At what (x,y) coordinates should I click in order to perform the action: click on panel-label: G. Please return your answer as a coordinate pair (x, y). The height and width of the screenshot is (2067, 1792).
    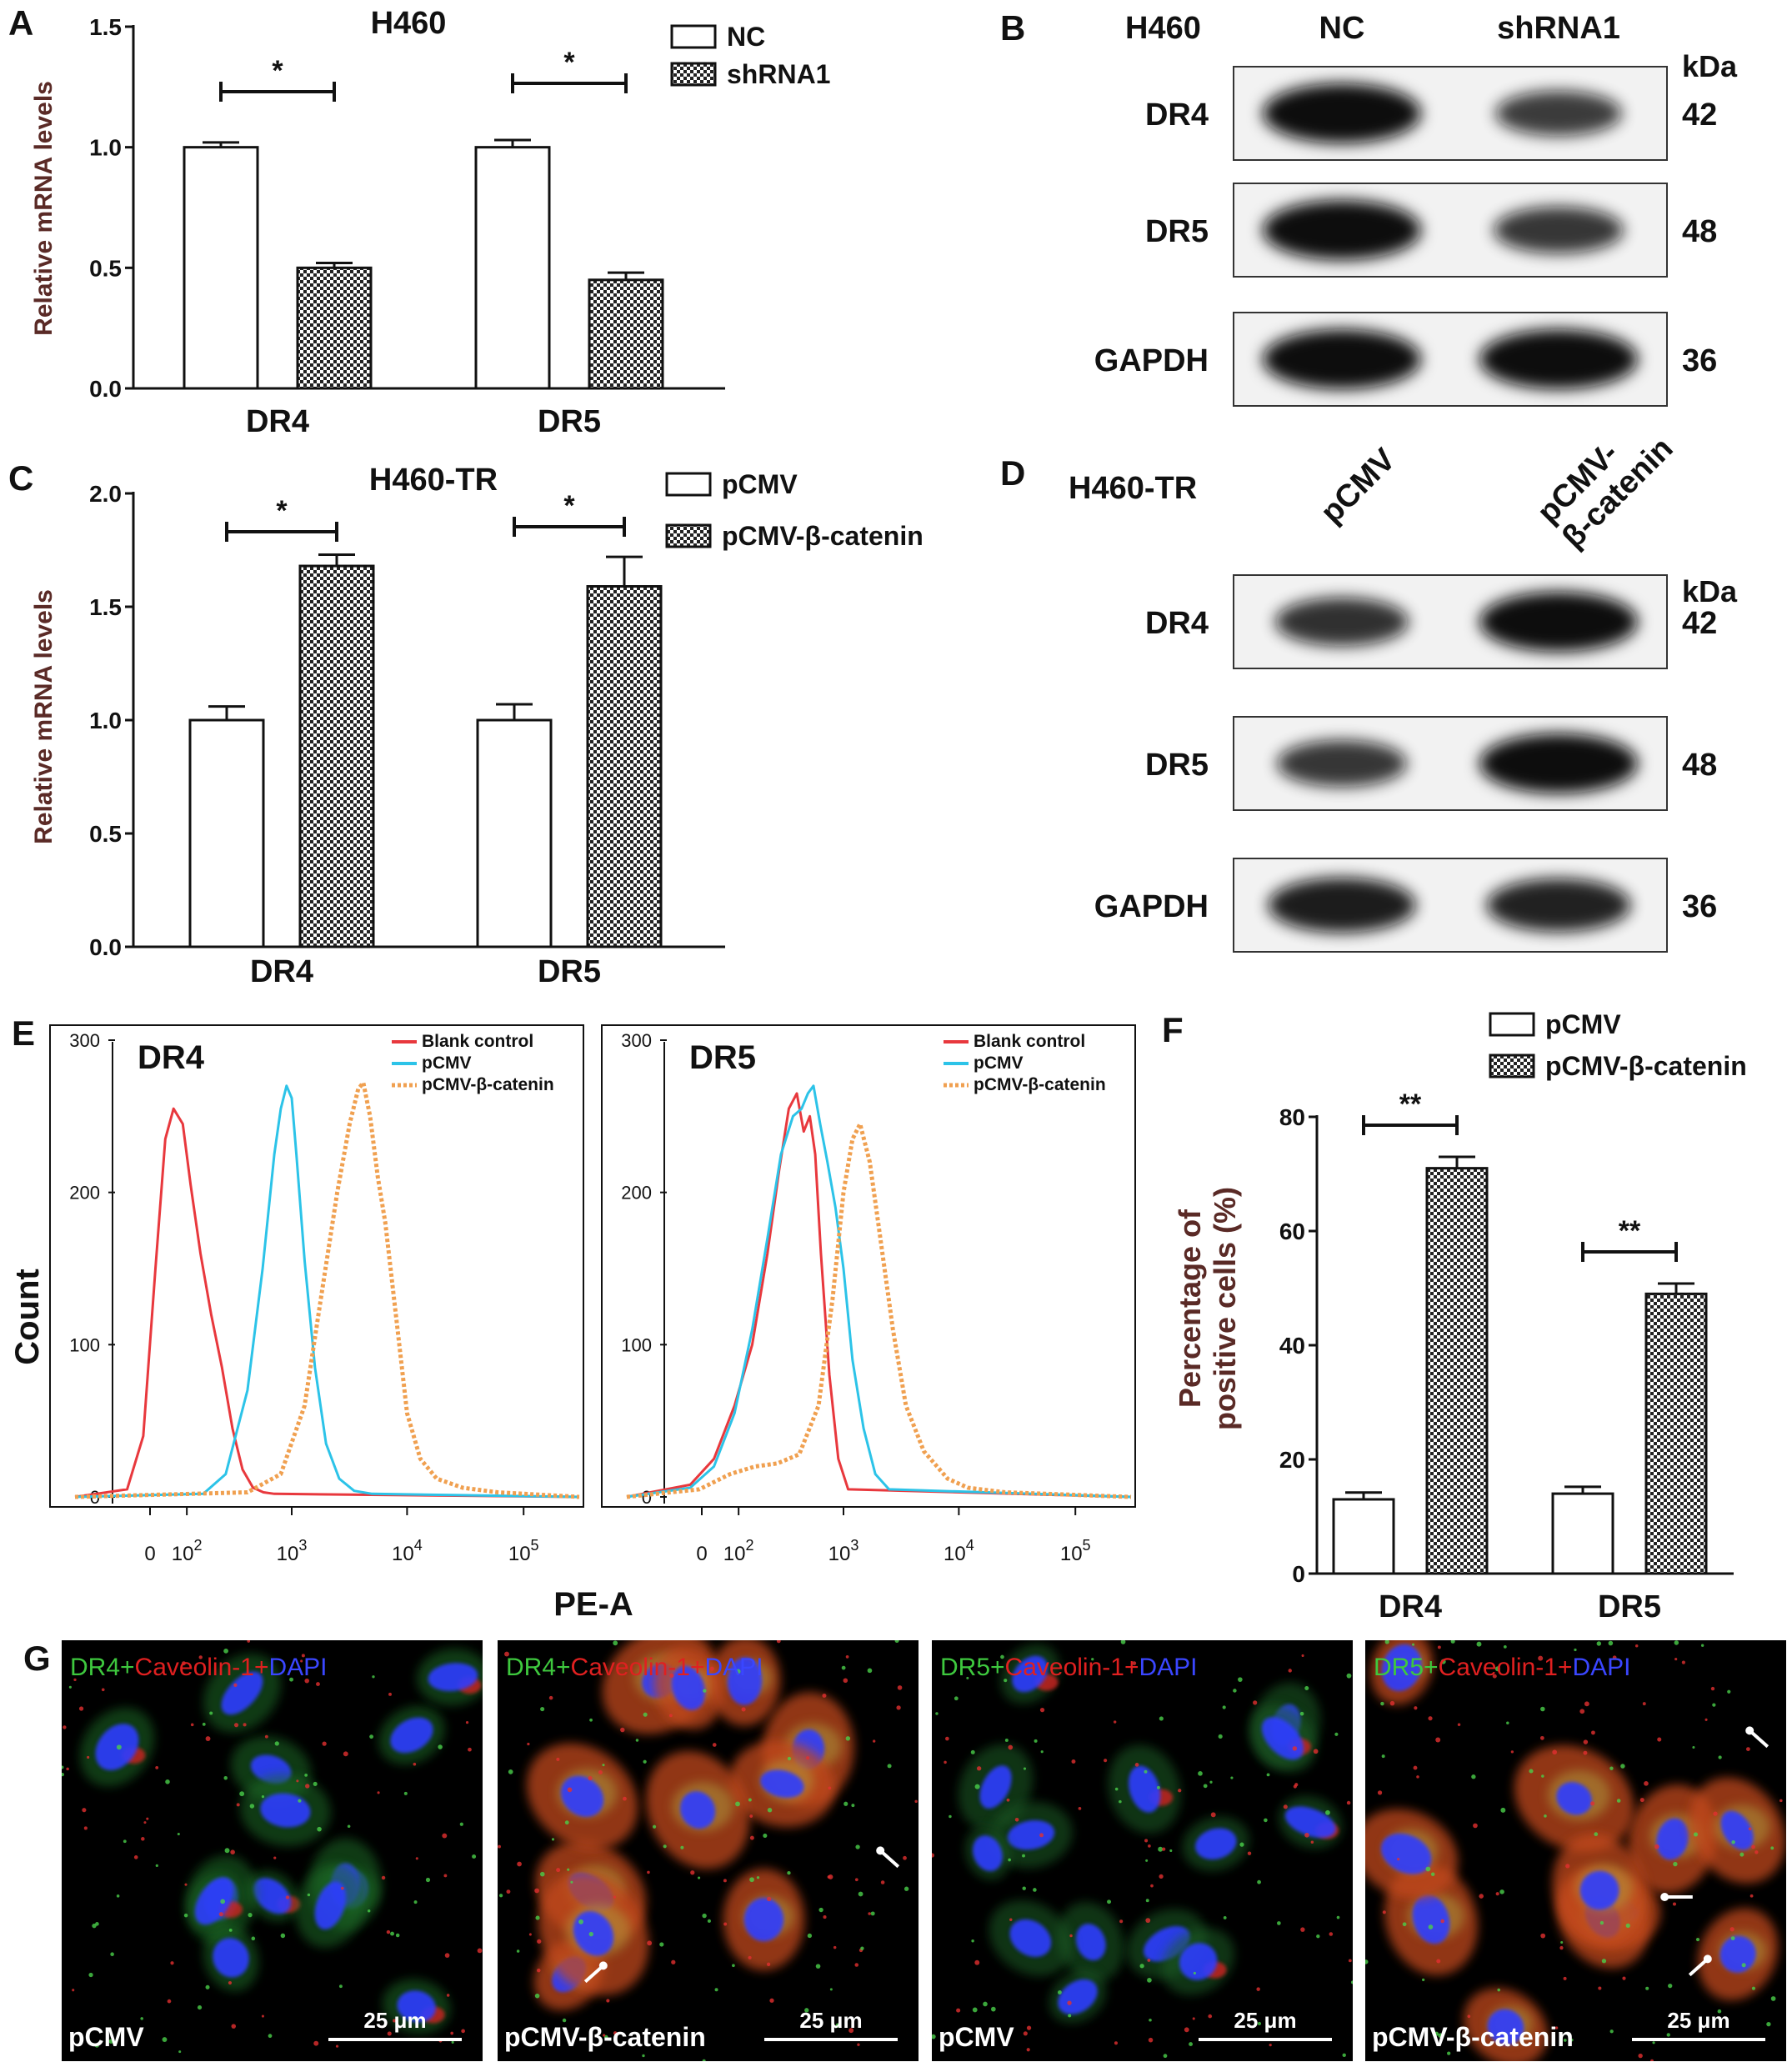
    Looking at the image, I should click on (37, 1658).